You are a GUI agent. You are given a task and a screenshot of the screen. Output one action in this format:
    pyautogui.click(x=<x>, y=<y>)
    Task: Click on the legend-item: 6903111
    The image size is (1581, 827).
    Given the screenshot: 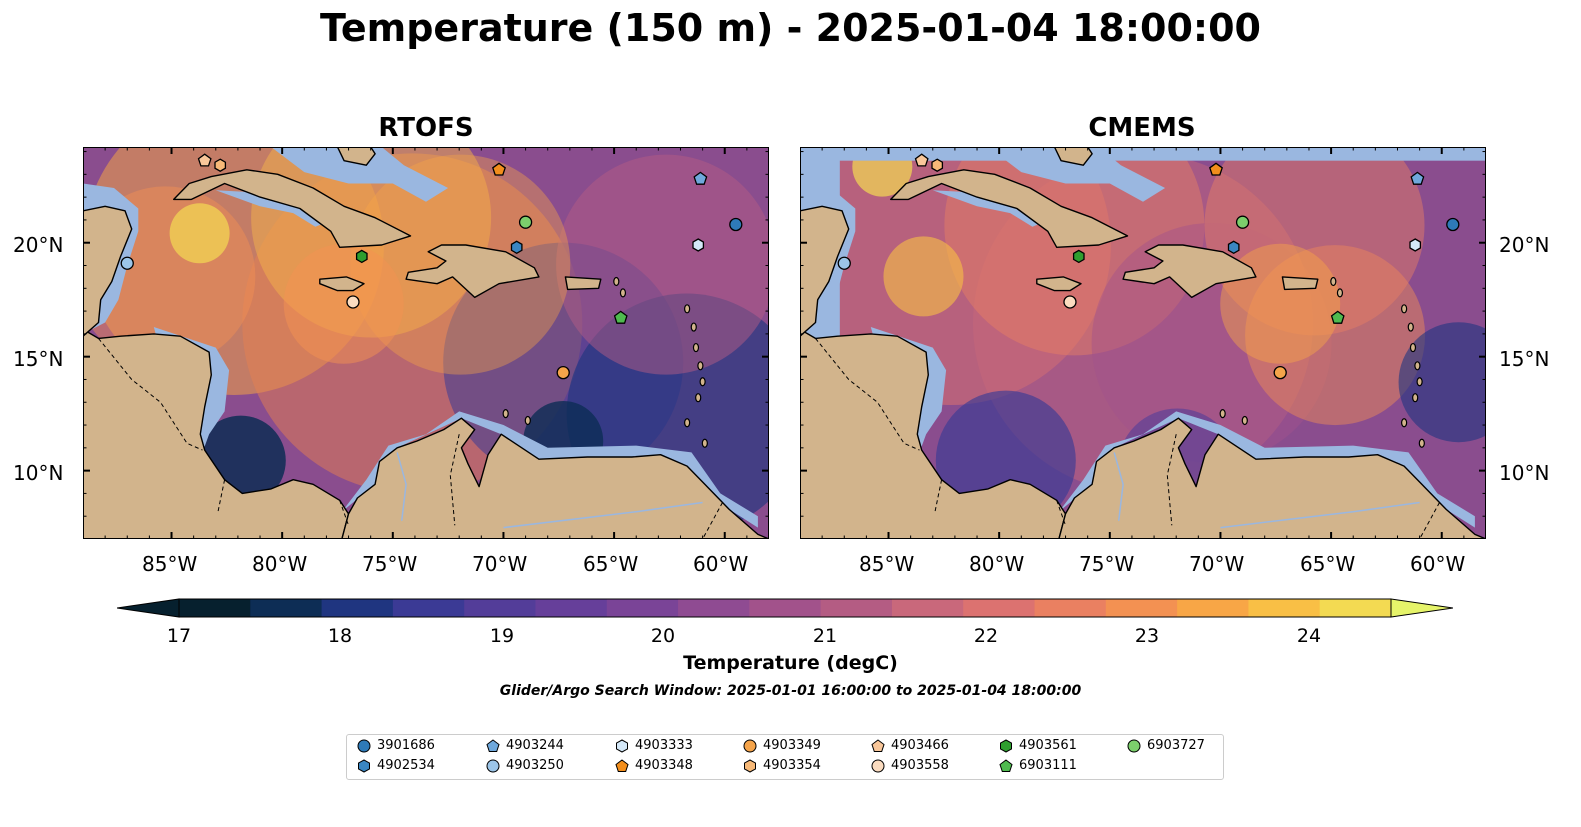 What is the action you would take?
    pyautogui.click(x=1038, y=765)
    